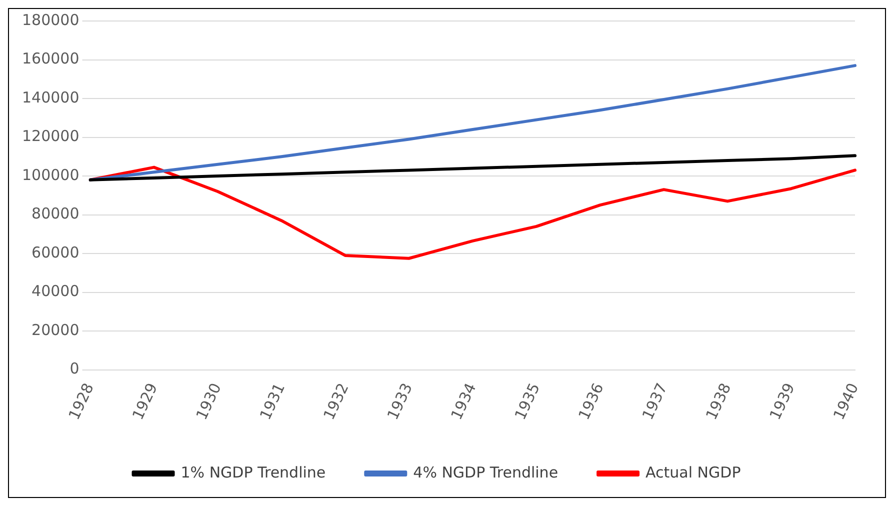 The height and width of the screenshot is (506, 894). Describe the element at coordinates (654, 401) in the screenshot. I see `x-tick-label: 1937` at that location.